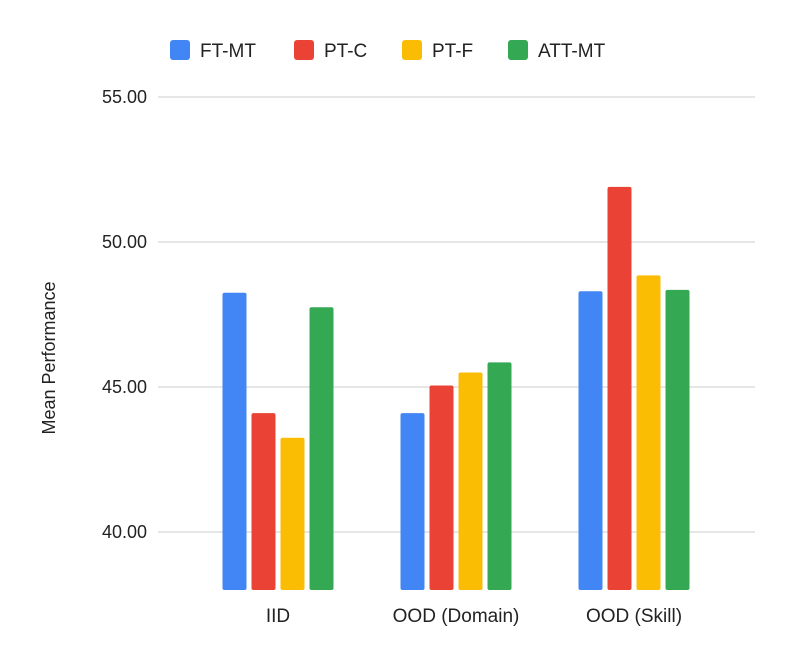 The image size is (790, 665). Describe the element at coordinates (677, 439) in the screenshot. I see `bar-att-mt-ood-skill` at that location.